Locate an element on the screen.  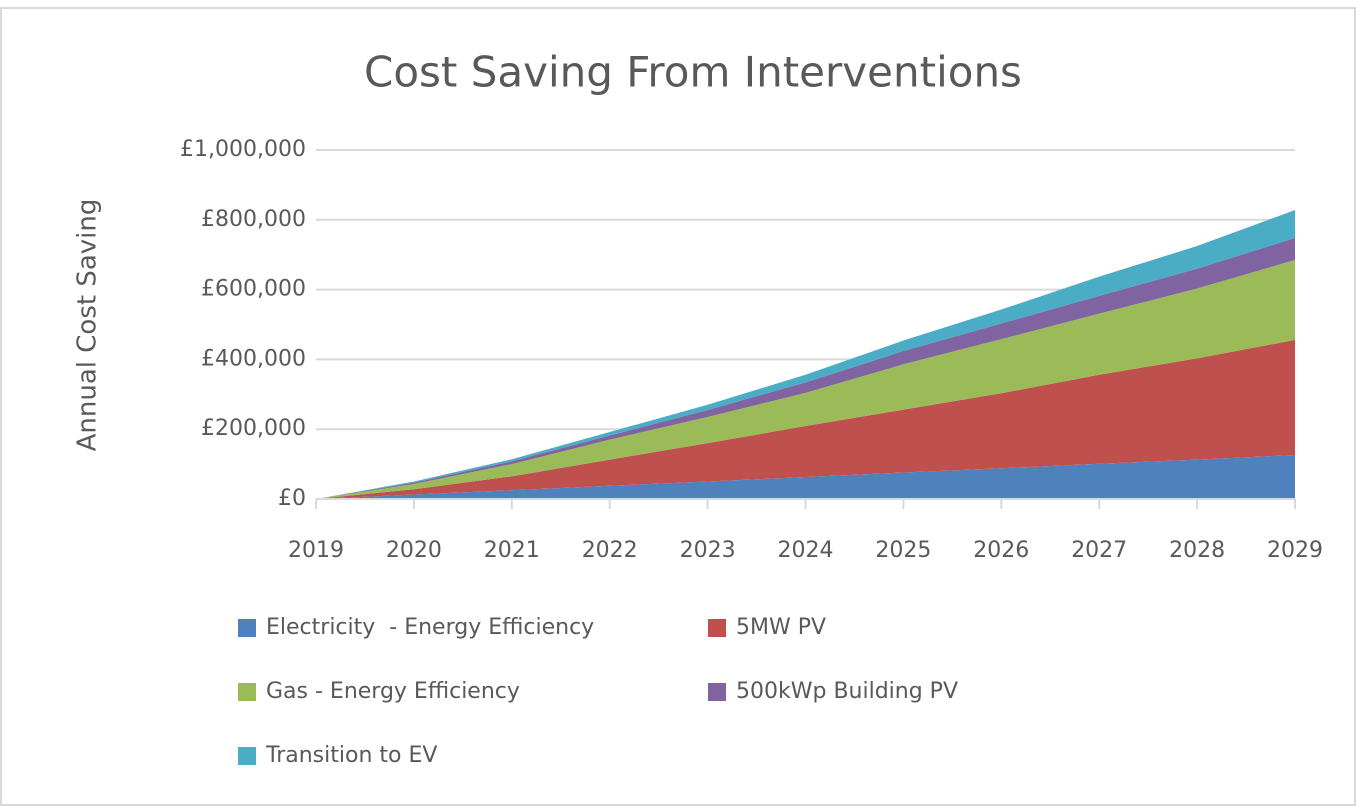
x-tick-label: 2024 is located at coordinates (806, 550).